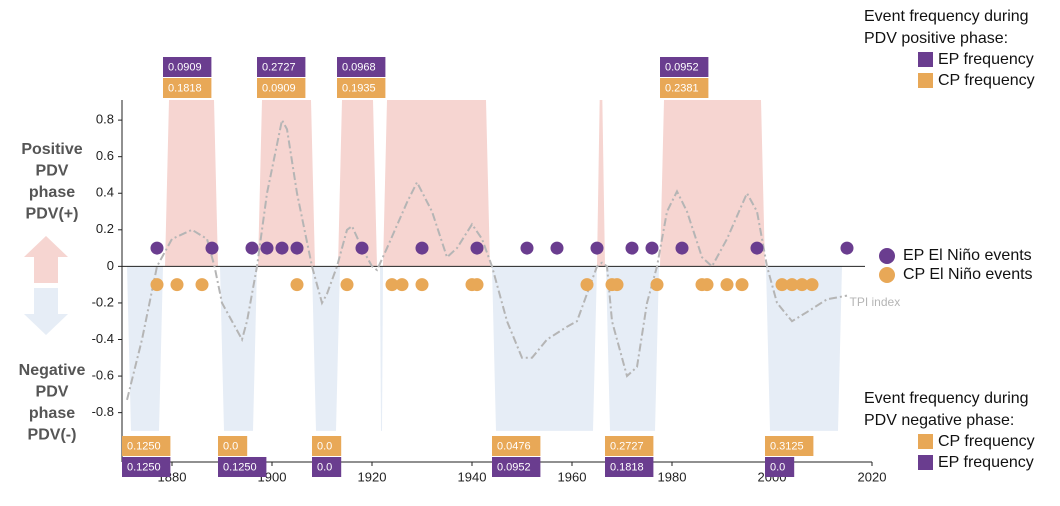  I want to click on x-tick-label: 1920, so click(372, 476).